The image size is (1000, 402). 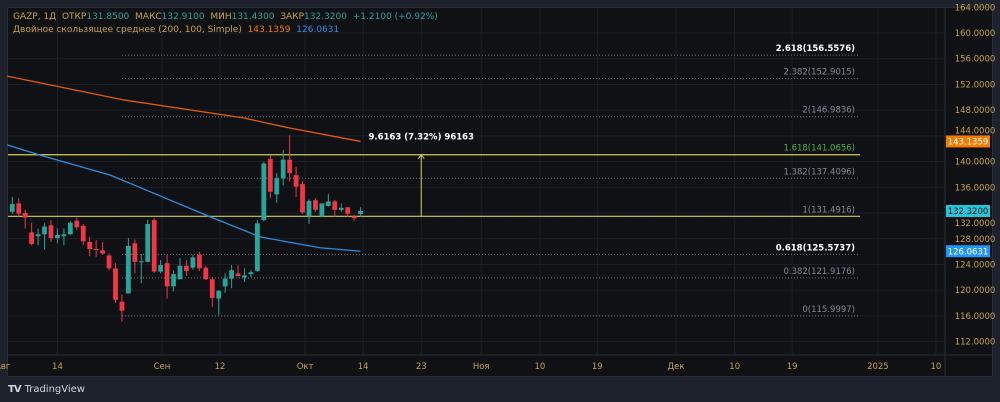 What do you see at coordinates (108, 17) in the screenshot?
I see `open-value: 131.8500` at bounding box center [108, 17].